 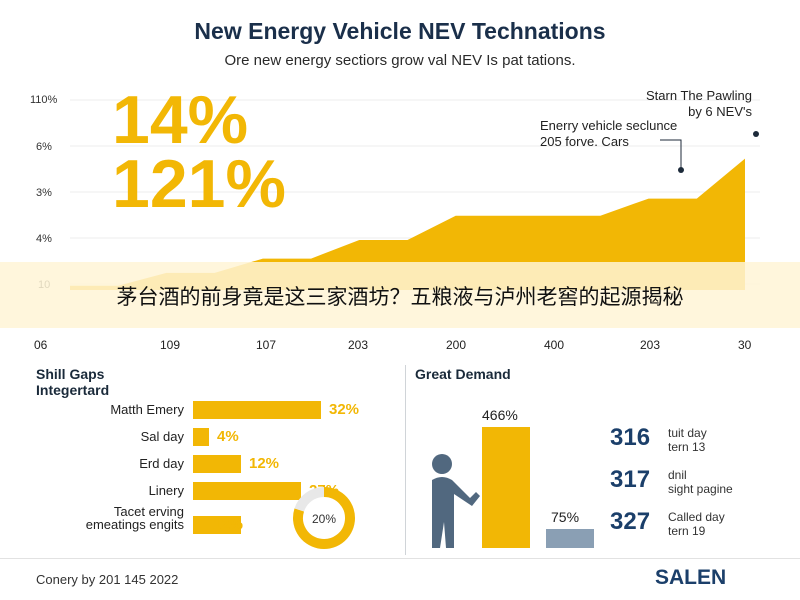 I want to click on stat-caption: Called day tern 19, so click(x=696, y=524).